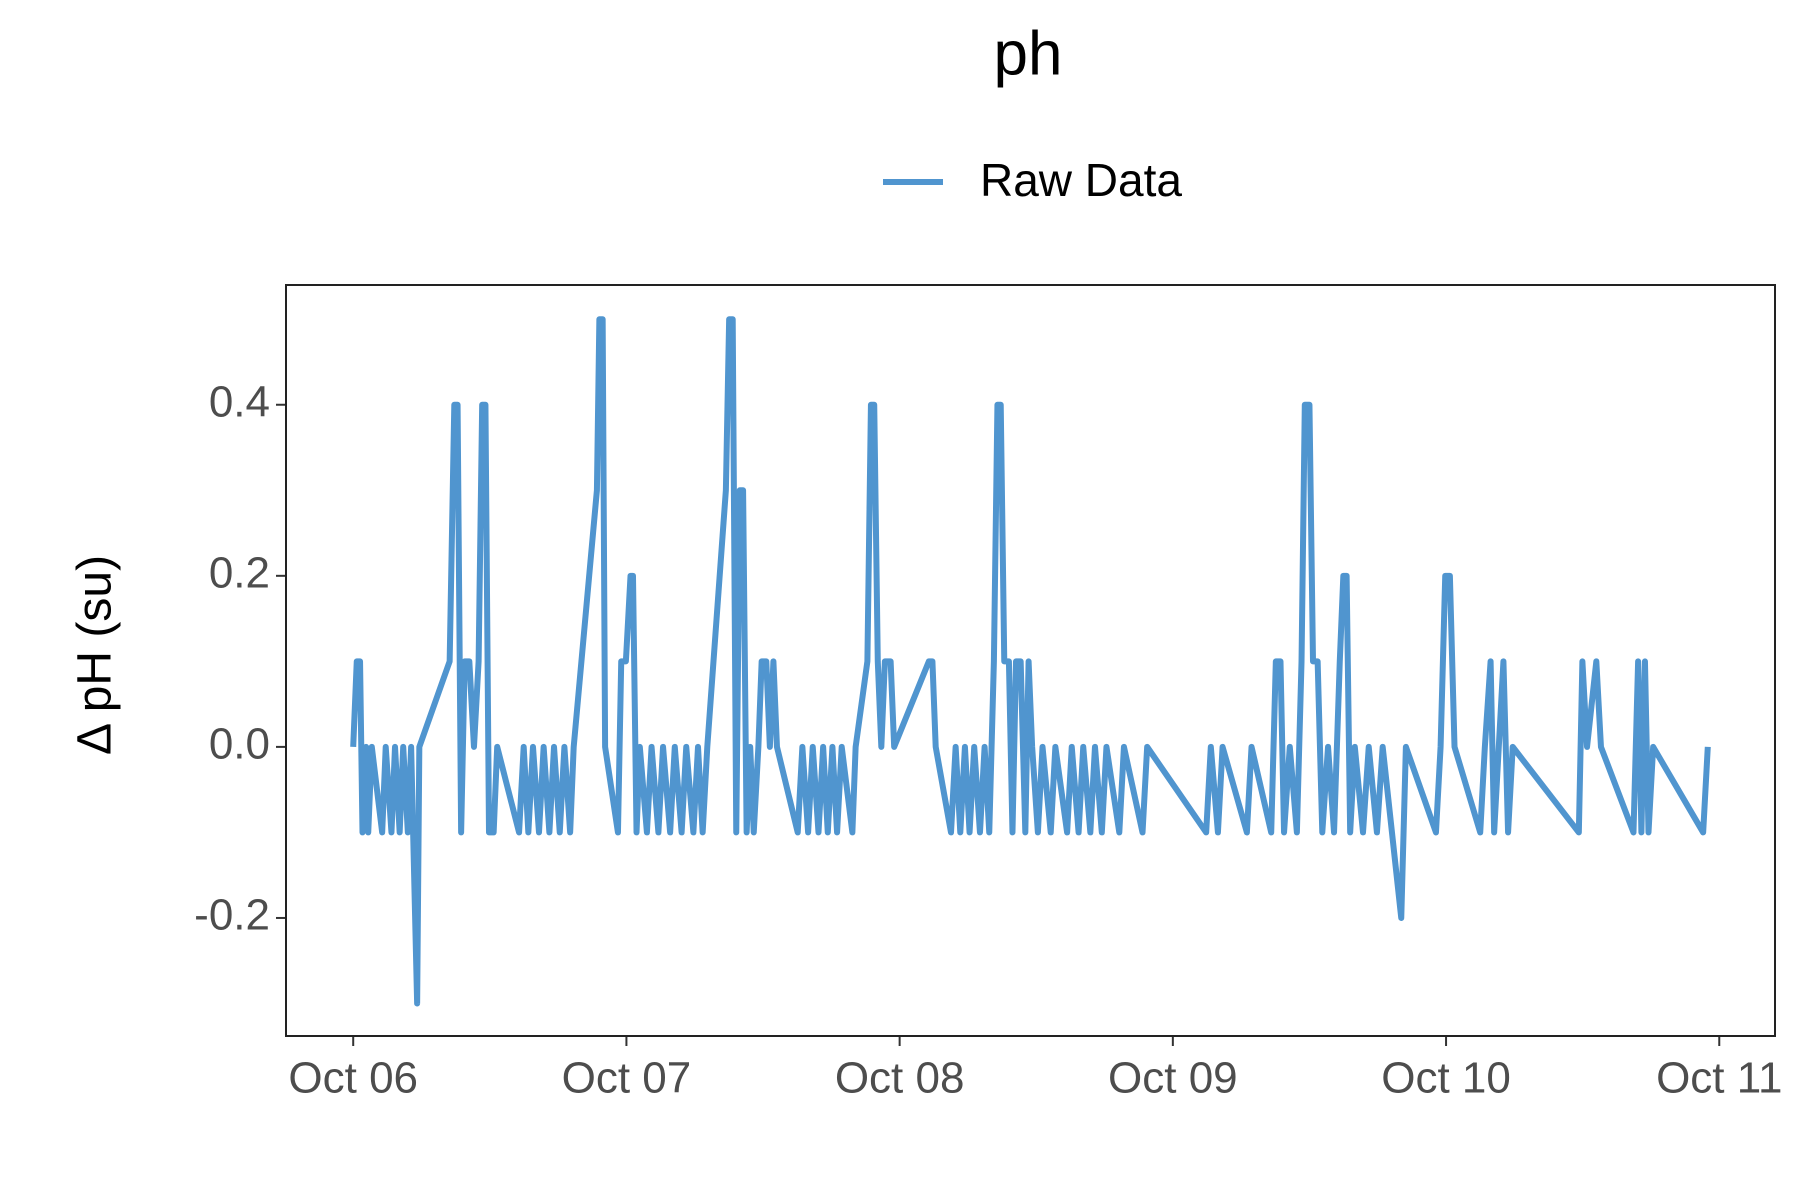  I want to click on y-axis-title: Δ pH (su), so click(95, 655).